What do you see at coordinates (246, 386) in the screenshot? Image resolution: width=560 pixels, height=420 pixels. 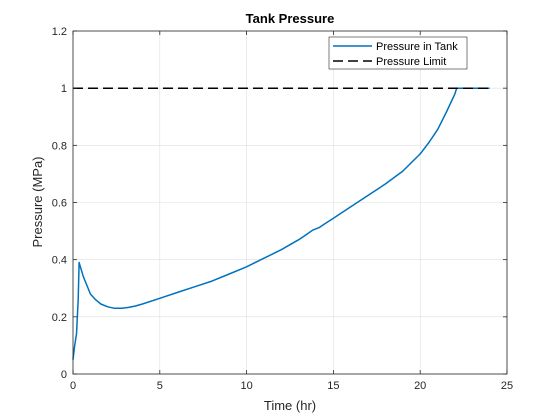 I see `x-tick-label: 10` at bounding box center [246, 386].